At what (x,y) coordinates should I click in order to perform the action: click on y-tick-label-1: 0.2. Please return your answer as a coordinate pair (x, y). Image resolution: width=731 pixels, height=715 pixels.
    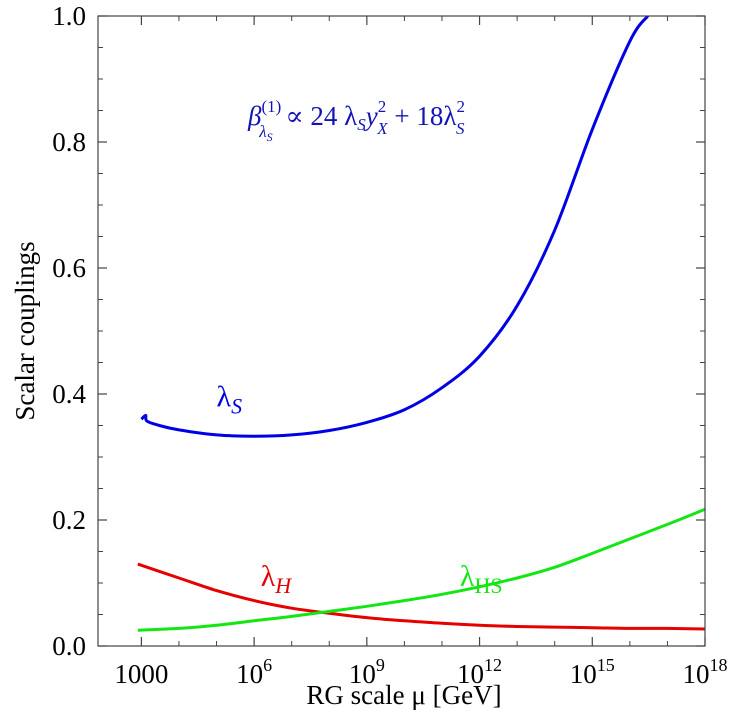
    Looking at the image, I should click on (69, 520).